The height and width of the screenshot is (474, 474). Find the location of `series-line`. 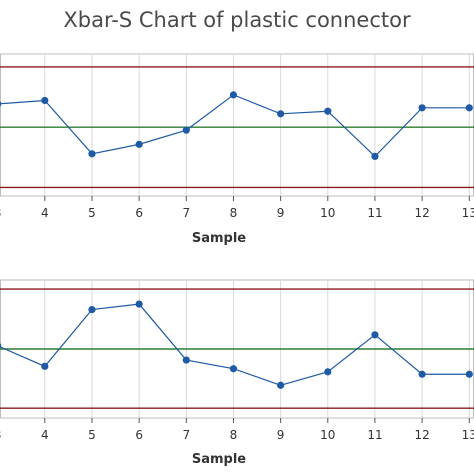

series-line is located at coordinates (235, 126).